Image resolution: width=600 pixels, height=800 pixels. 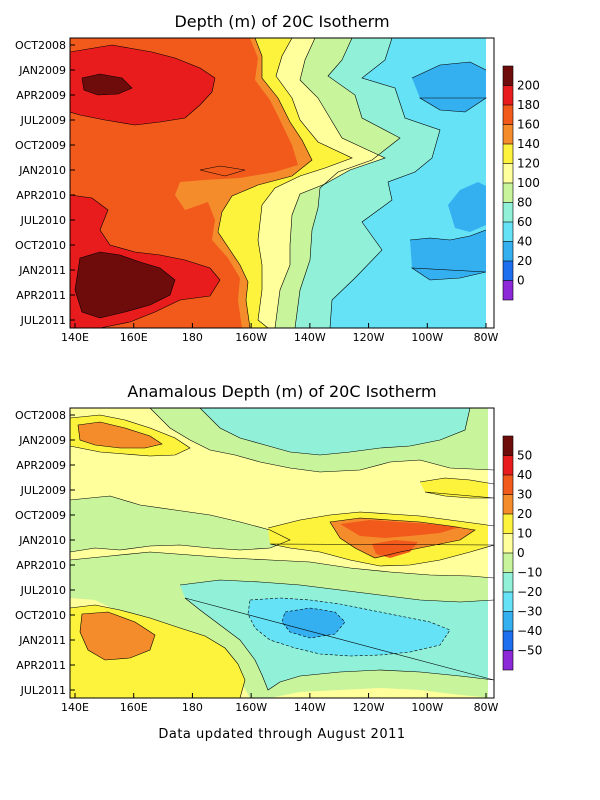 What do you see at coordinates (448, 255) in the screenshot?
I see `top-level-20-40-b` at bounding box center [448, 255].